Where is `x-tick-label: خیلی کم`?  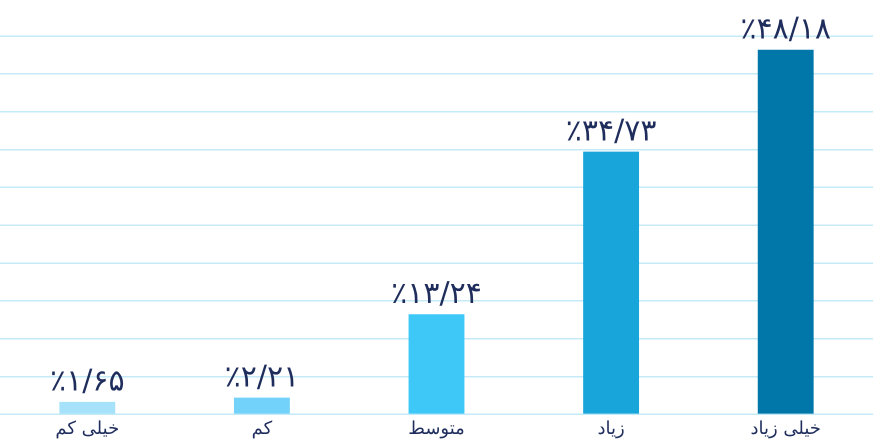 x-tick-label: خیلی کم is located at coordinates (87, 428).